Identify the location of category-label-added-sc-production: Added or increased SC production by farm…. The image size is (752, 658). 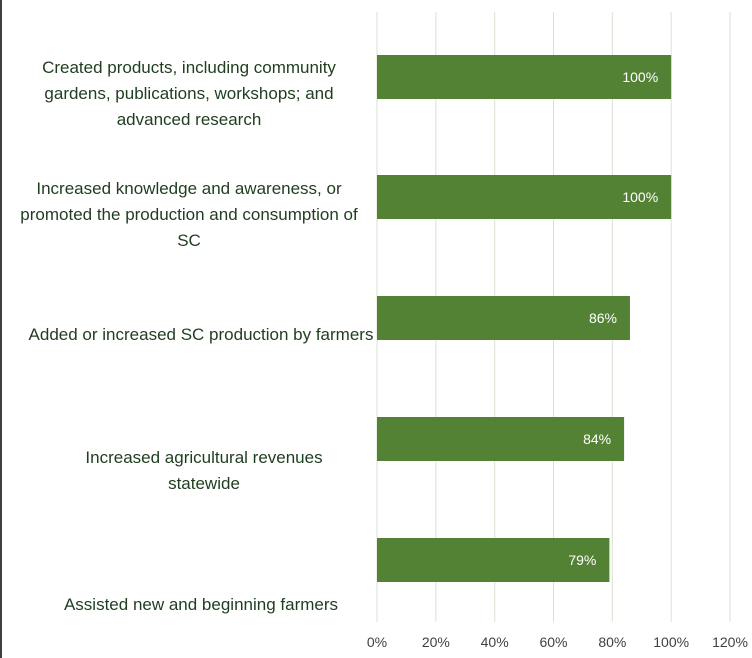
(201, 334).